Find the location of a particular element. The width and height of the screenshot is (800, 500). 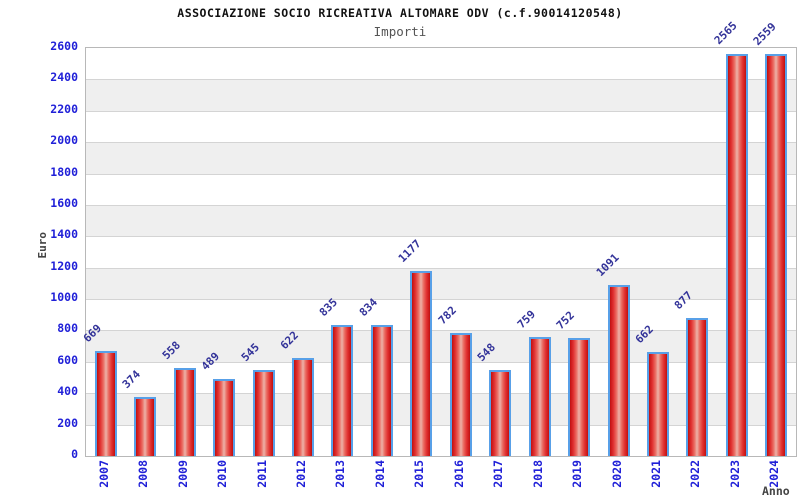

bar-2013 is located at coordinates (342, 390).